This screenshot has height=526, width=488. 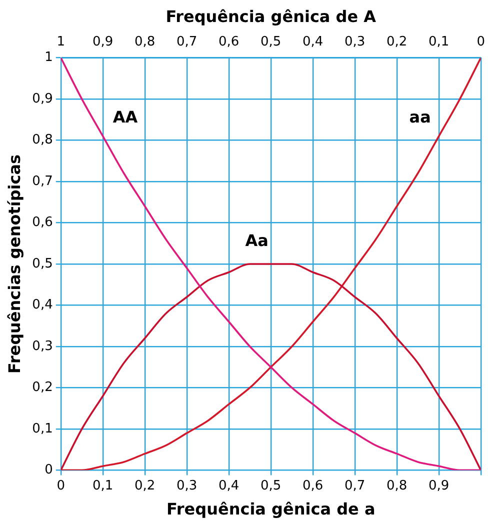 What do you see at coordinates (271, 42) in the screenshot?
I see `x2-tick-label: 0,5` at bounding box center [271, 42].